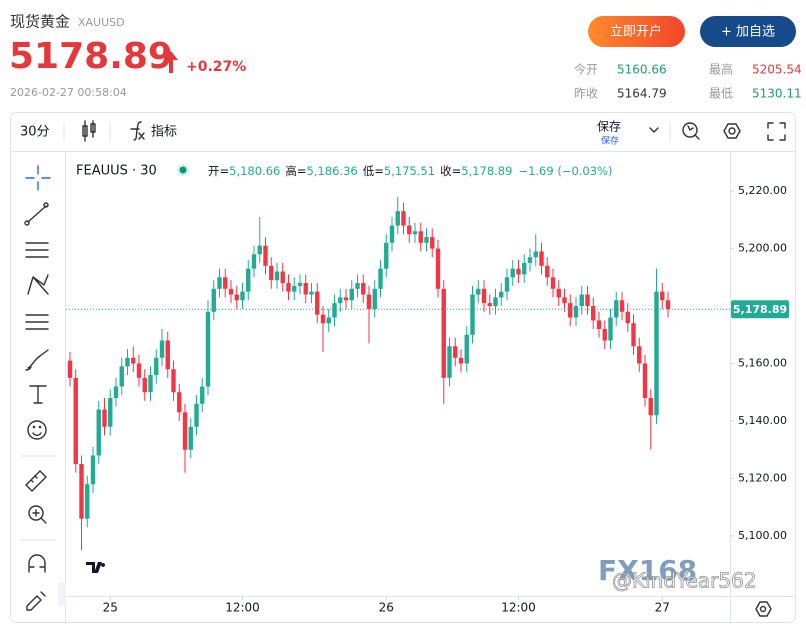 Image resolution: width=806 pixels, height=624 pixels. I want to click on legend-label: 低=, so click(373, 171).